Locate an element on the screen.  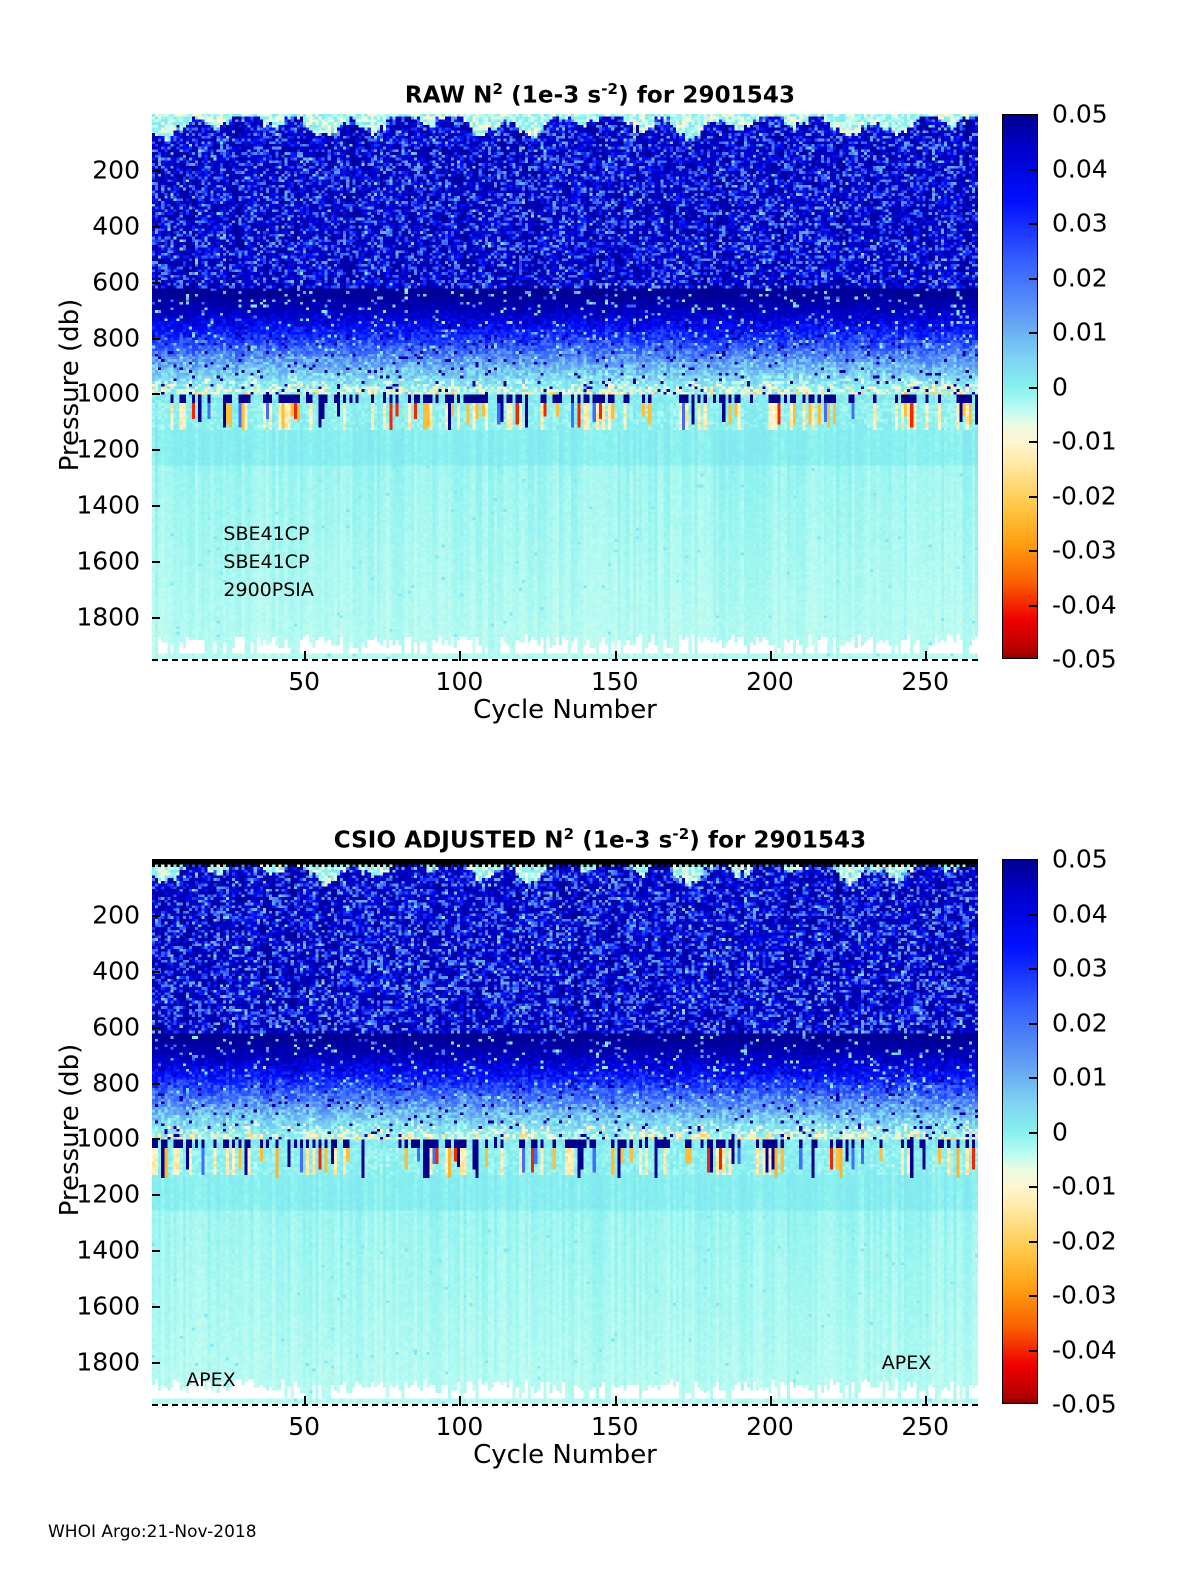
panel-raw-title-prefix: RAW N is located at coordinates (448, 95).